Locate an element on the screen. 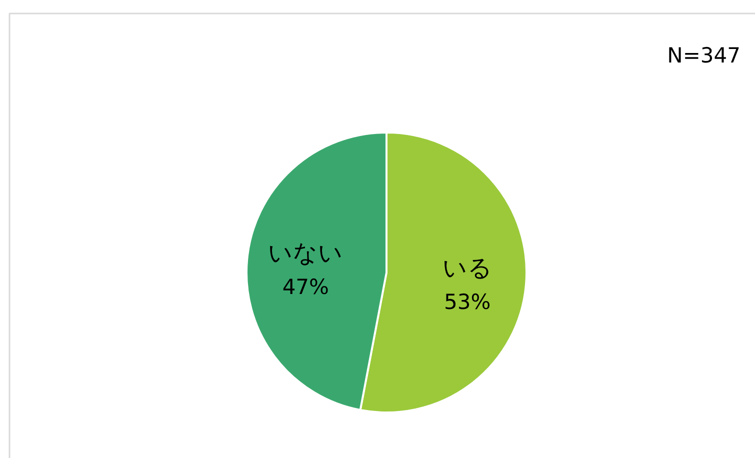  slice-label: いない is located at coordinates (306, 252).